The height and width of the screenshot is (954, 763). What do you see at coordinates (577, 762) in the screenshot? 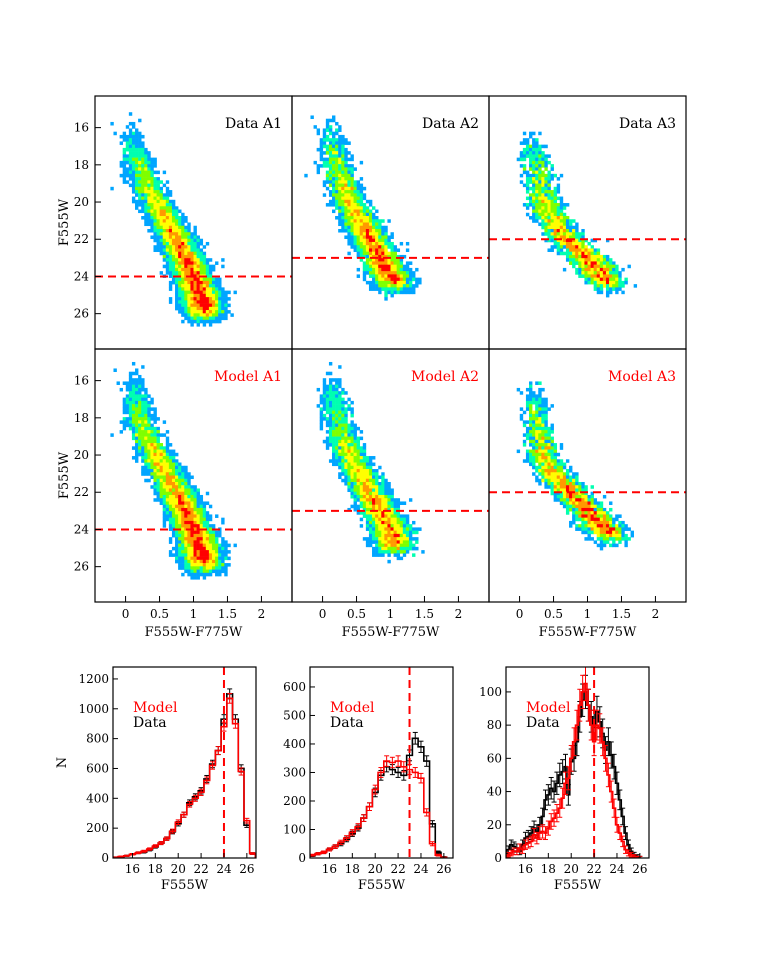
I see `hist-panel-frame` at bounding box center [577, 762].